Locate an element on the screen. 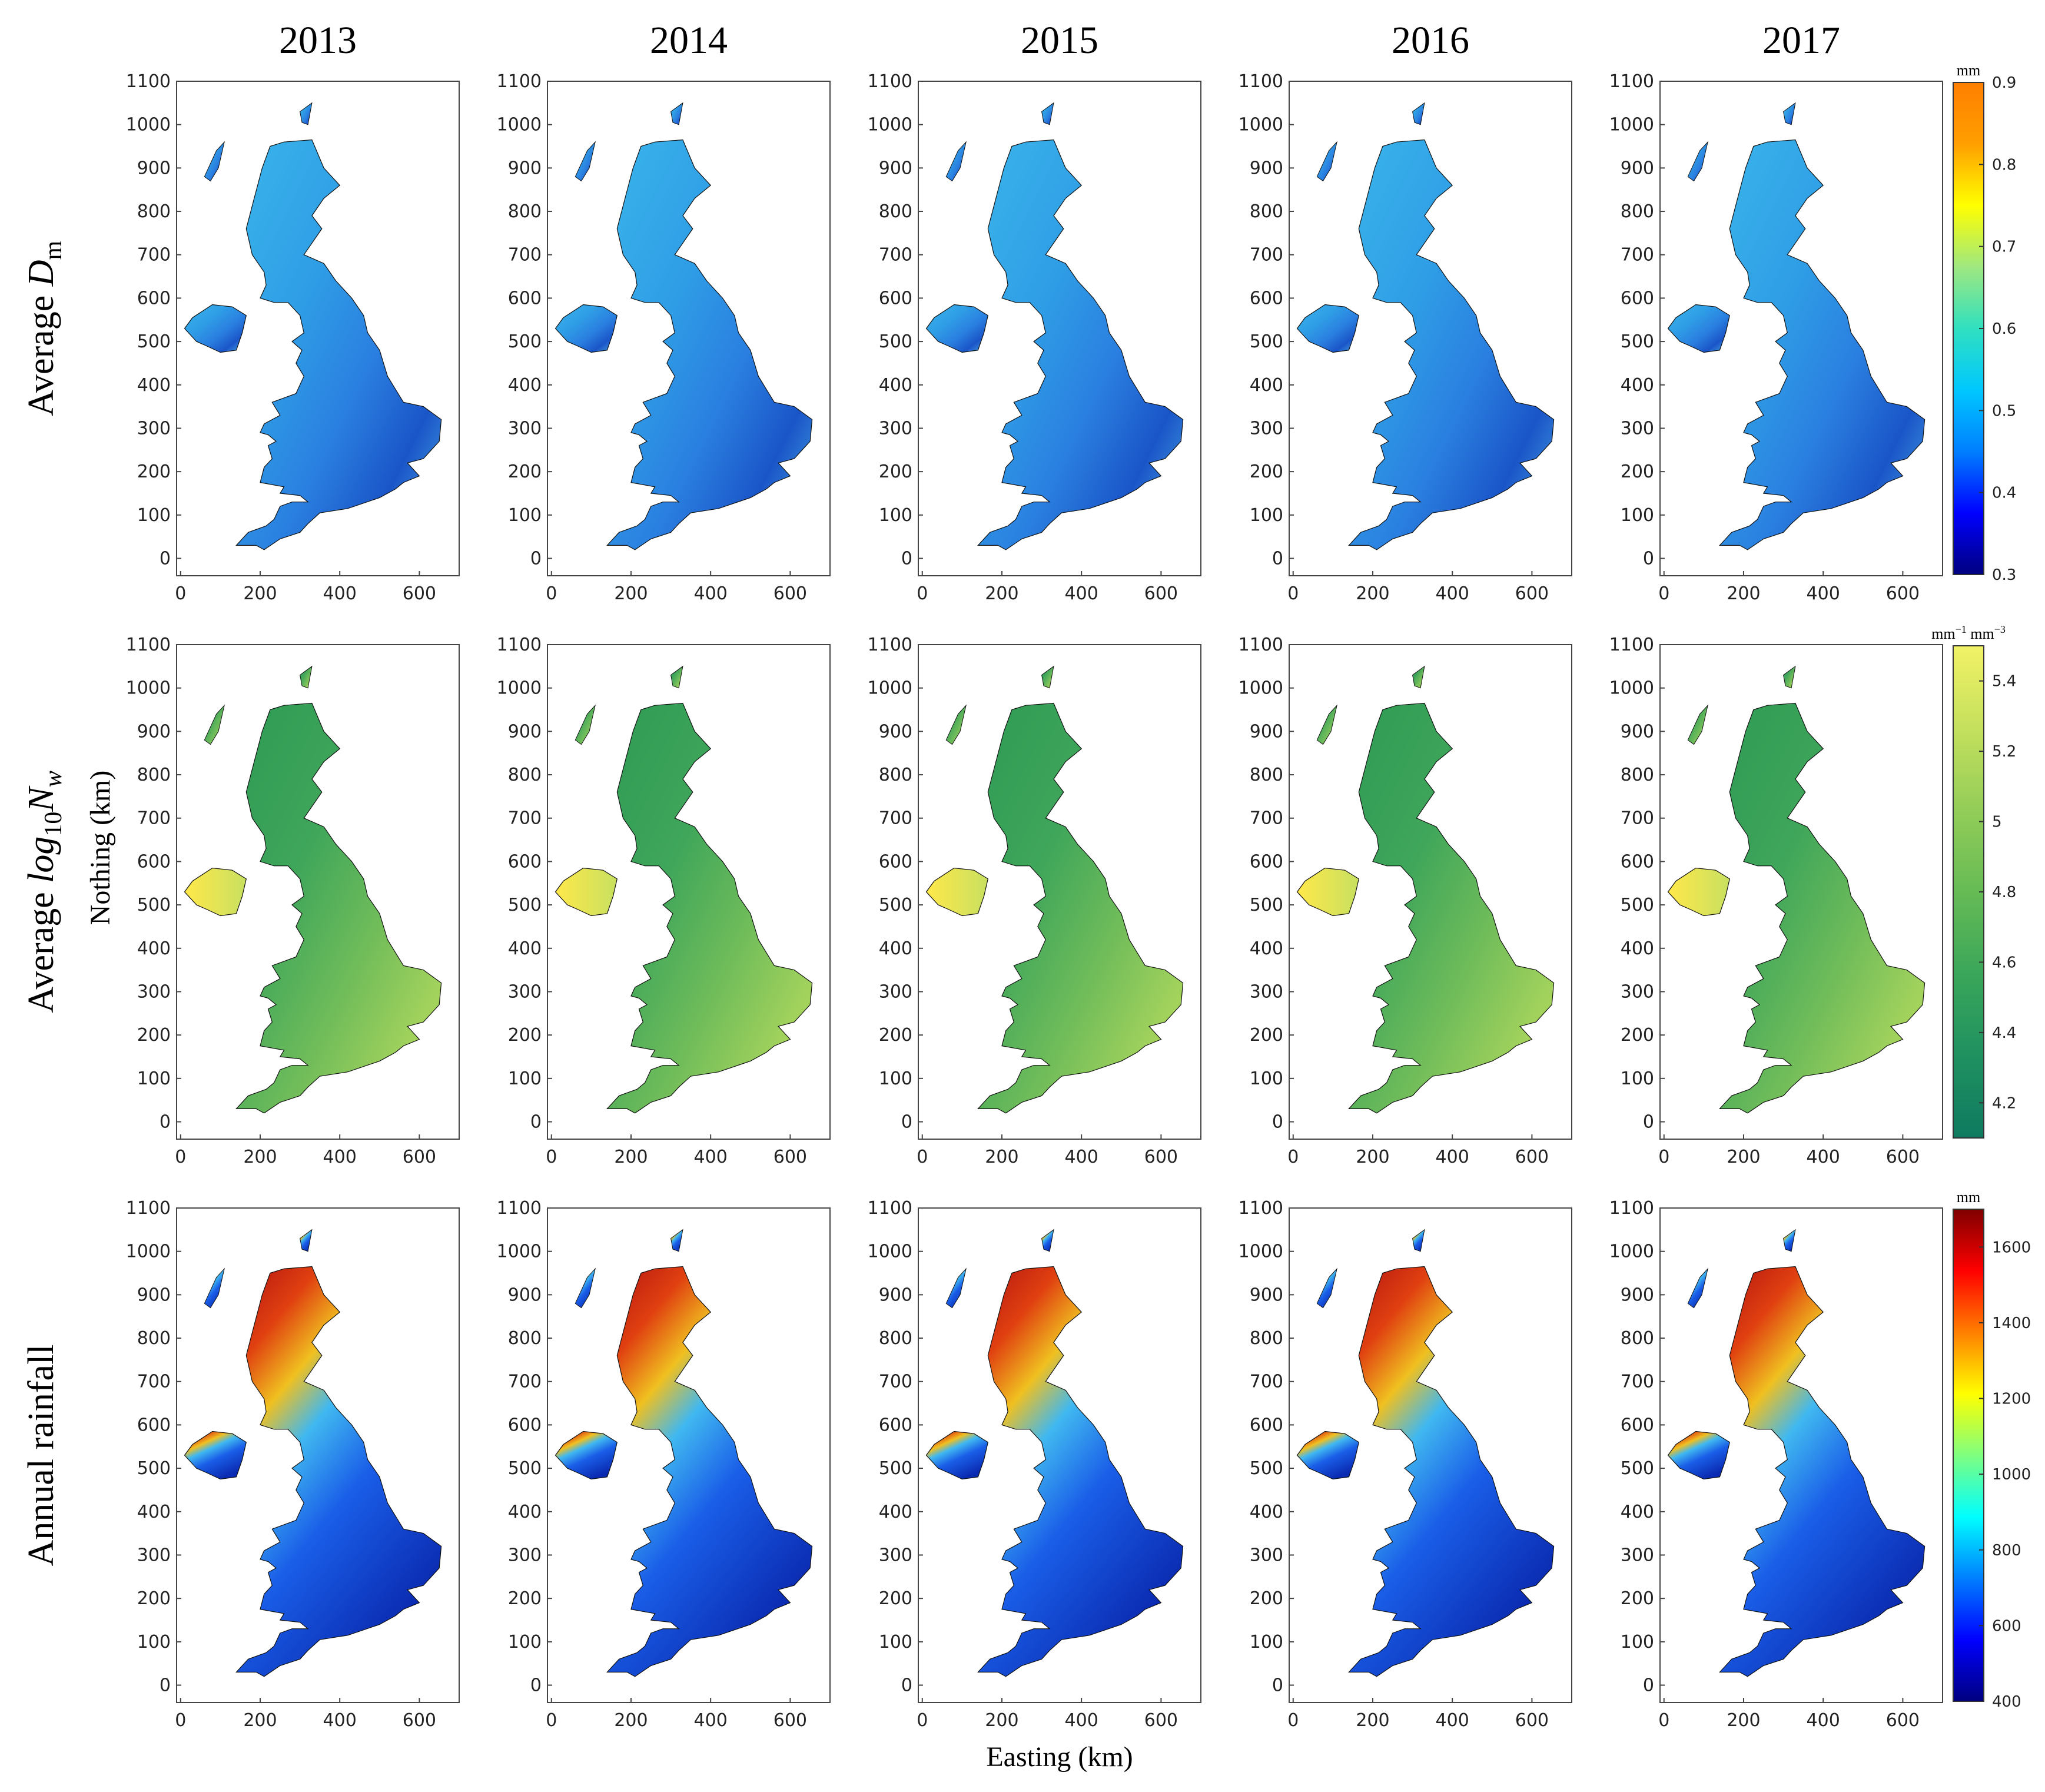  x-axis-label: Easting (km) is located at coordinates (1059, 1757).